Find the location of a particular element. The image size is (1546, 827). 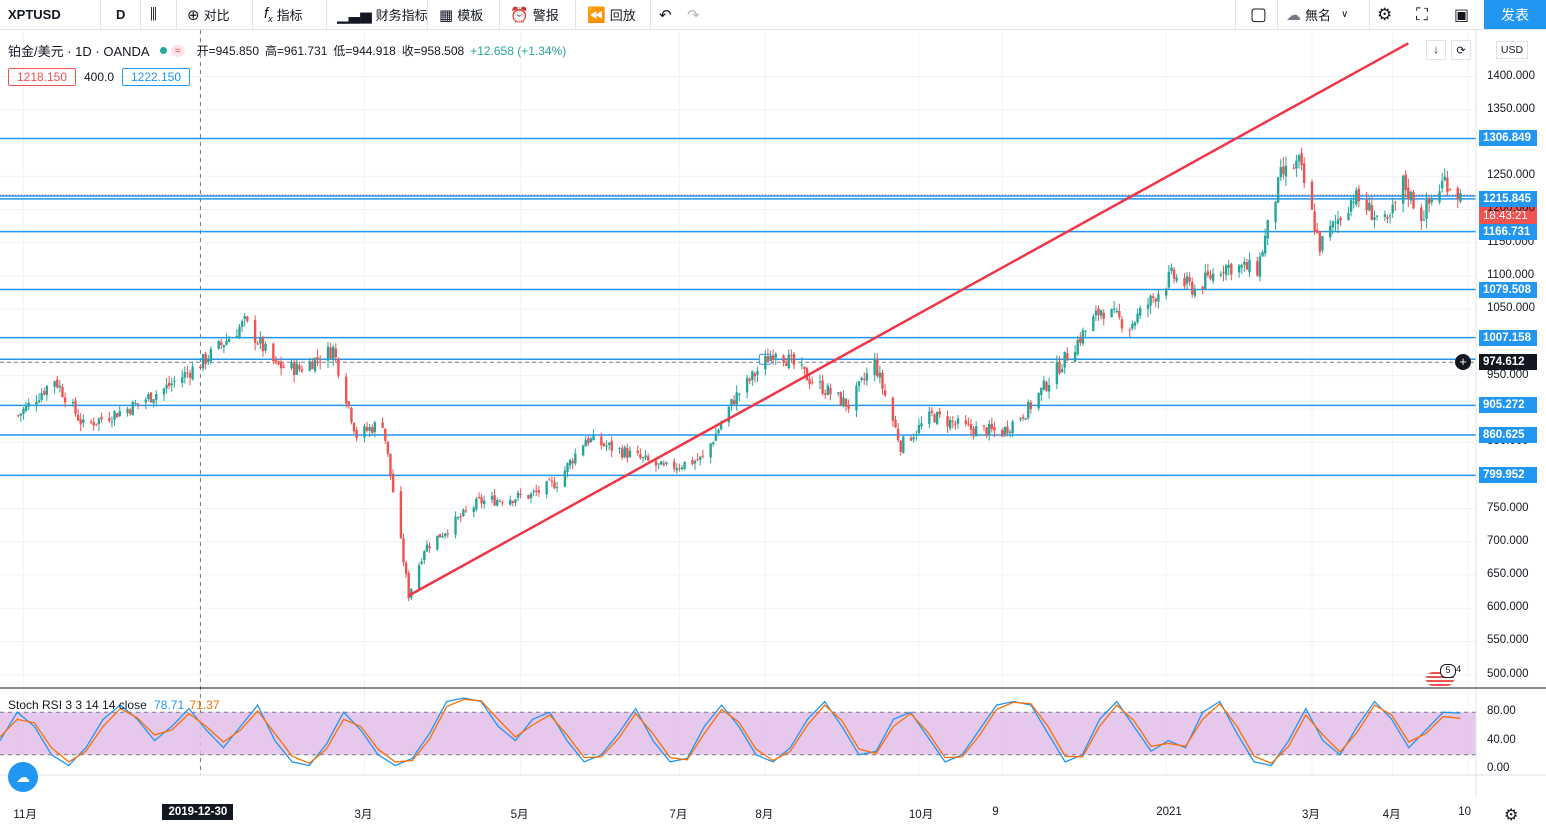

stoch-tick-label: 0.00 is located at coordinates (1498, 768).